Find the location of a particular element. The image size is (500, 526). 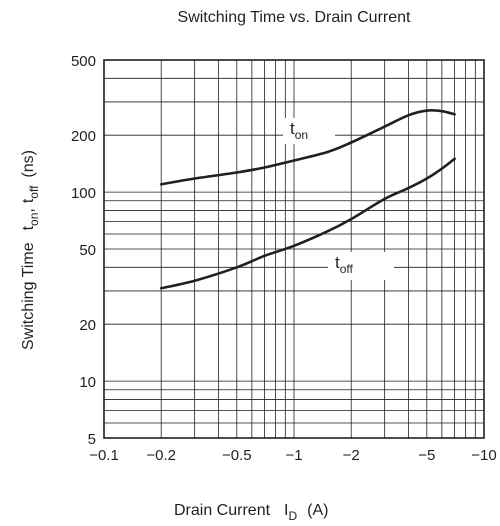

x-tick-label: −0.2 is located at coordinates (161, 455).